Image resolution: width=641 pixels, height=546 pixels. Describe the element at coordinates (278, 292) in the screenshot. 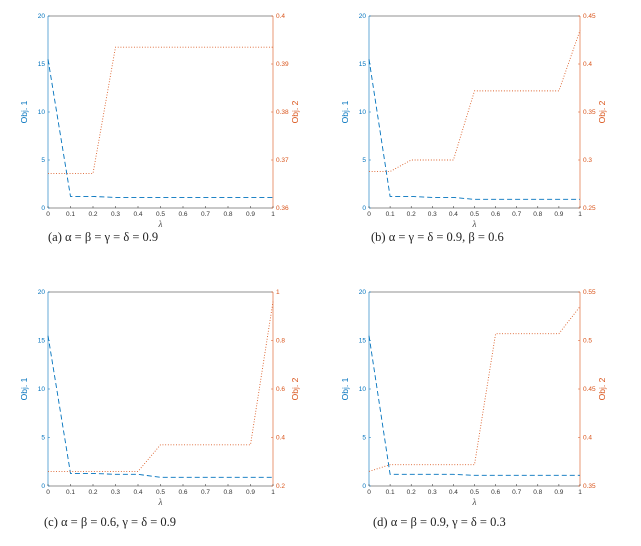

I see `y-right-tick-label: 1` at that location.